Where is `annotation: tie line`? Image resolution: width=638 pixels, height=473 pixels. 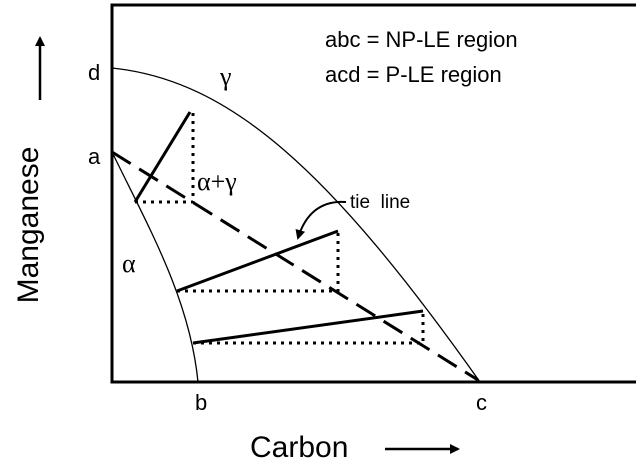
annotation: tie line is located at coordinates (380, 202).